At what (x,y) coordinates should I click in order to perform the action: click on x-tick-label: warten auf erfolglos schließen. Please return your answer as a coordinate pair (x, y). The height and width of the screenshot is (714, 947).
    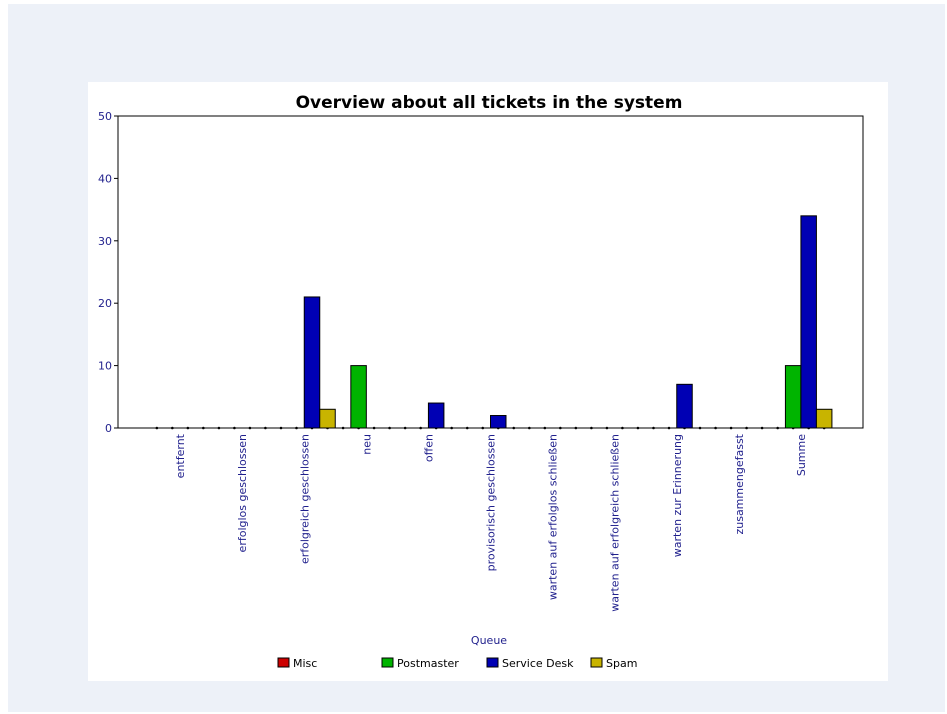
    Looking at the image, I should click on (553, 517).